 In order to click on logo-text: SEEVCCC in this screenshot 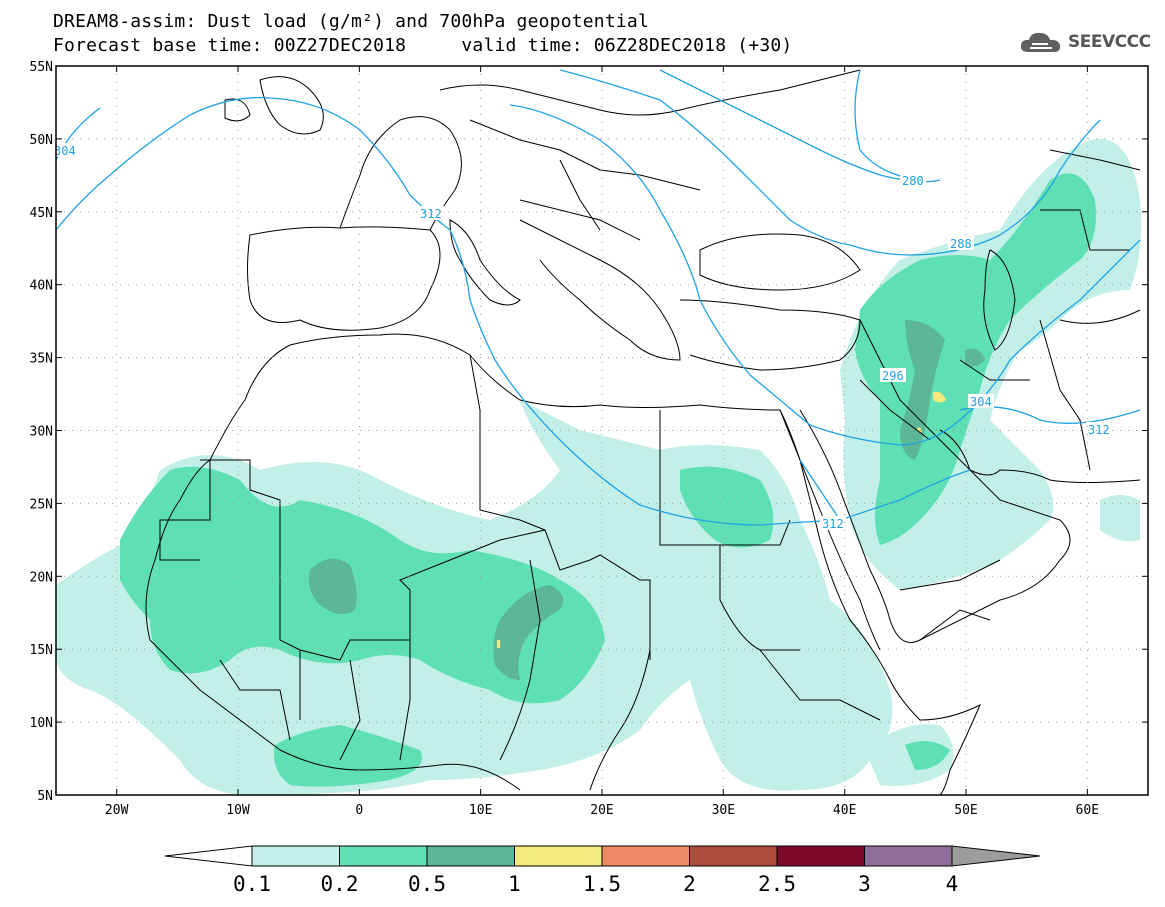, I will do `click(1109, 42)`.